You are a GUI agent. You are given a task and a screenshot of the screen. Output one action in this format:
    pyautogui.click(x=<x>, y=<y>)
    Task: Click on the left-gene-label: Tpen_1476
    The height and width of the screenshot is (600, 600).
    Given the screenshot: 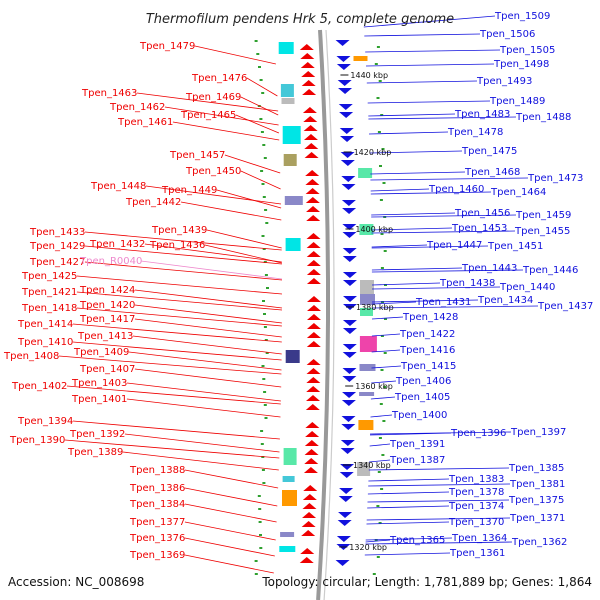 What is the action you would take?
    pyautogui.click(x=219, y=78)
    